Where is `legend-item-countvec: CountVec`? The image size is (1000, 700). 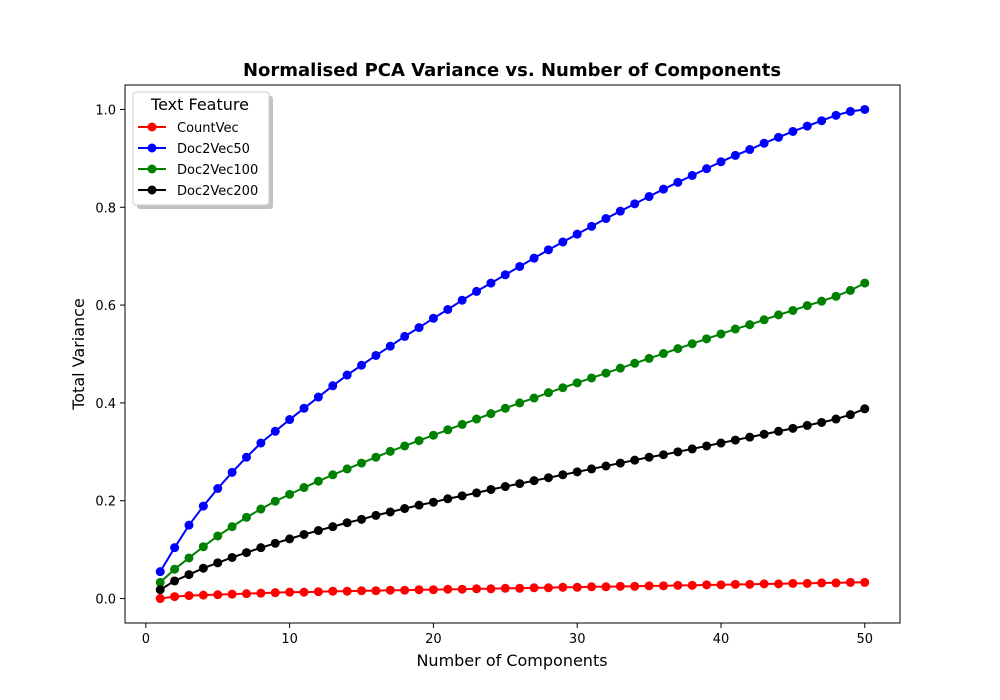
legend-item-countvec: CountVec is located at coordinates (188, 128).